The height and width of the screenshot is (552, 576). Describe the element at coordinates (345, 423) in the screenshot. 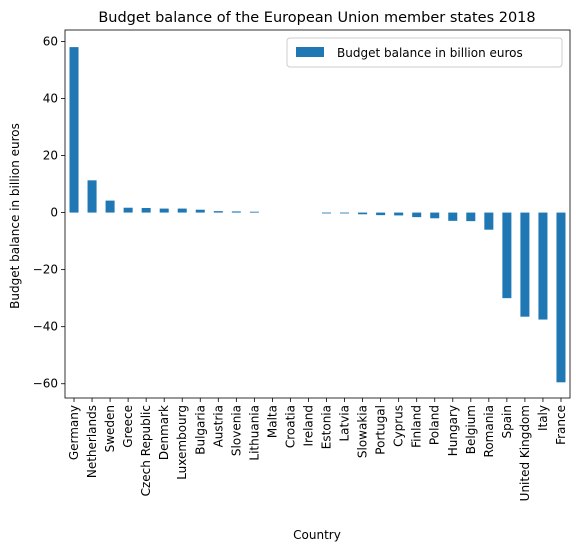

I see `x-tick-label: Latvia` at that location.